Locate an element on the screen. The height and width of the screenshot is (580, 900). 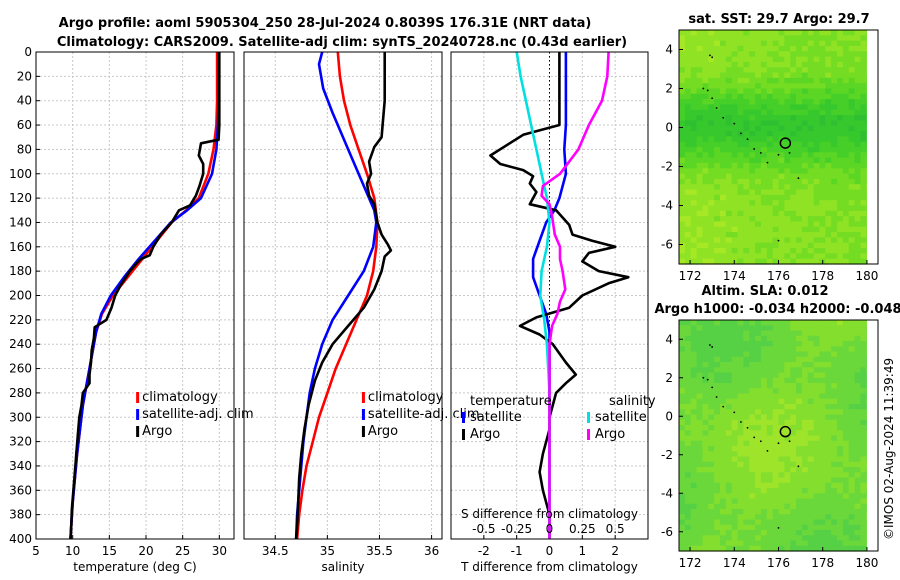
depth-tick-label: 380 is located at coordinates (20, 515).